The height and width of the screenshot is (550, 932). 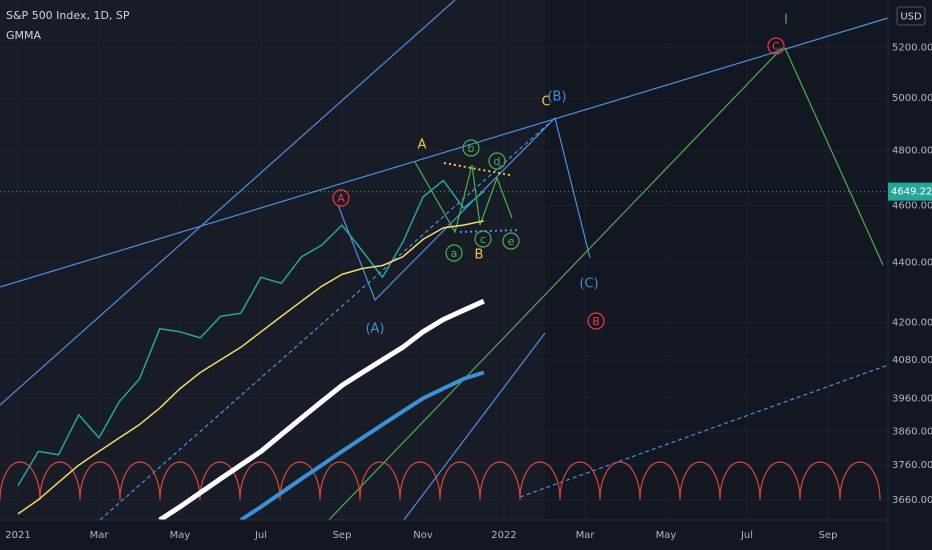 I want to click on y-tick-label: 3860.00, so click(x=912, y=431).